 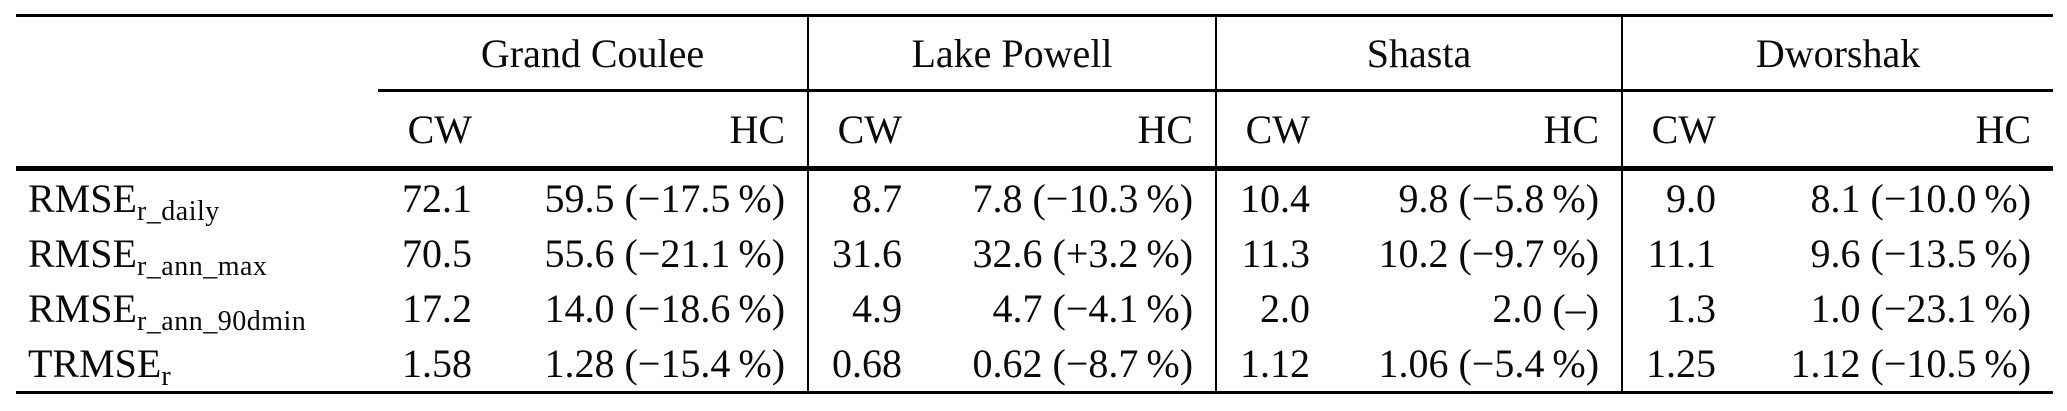 What do you see at coordinates (95, 363) in the screenshot?
I see `metric-name: TRMSE` at bounding box center [95, 363].